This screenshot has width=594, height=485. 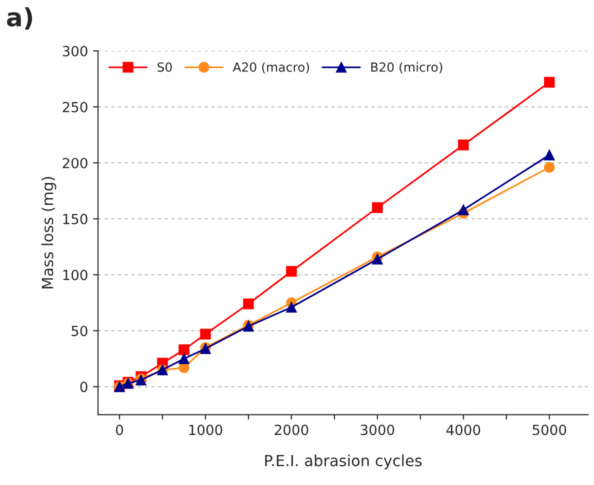 I want to click on x-tick-label: 2000, so click(x=291, y=430).